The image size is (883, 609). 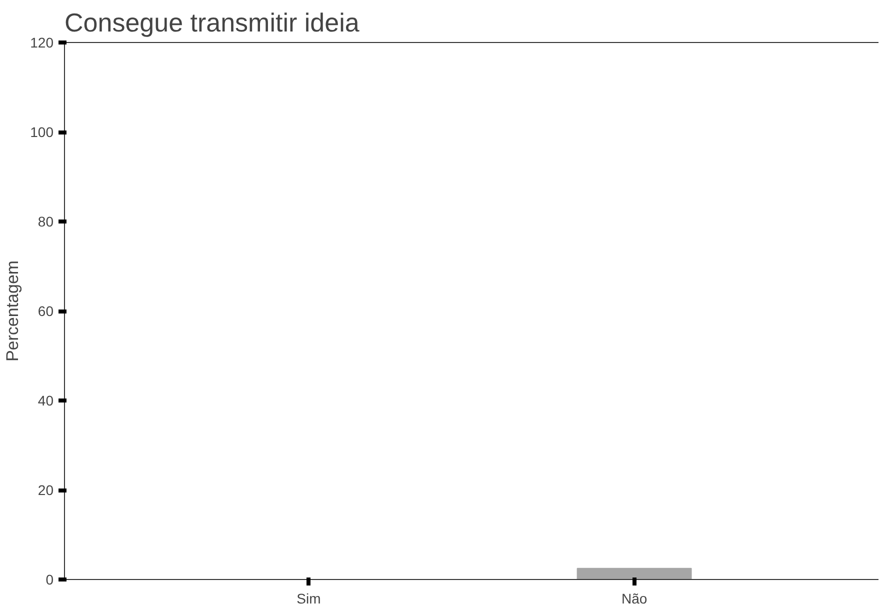 I want to click on y-axis-title: Percentagem, so click(x=12, y=311).